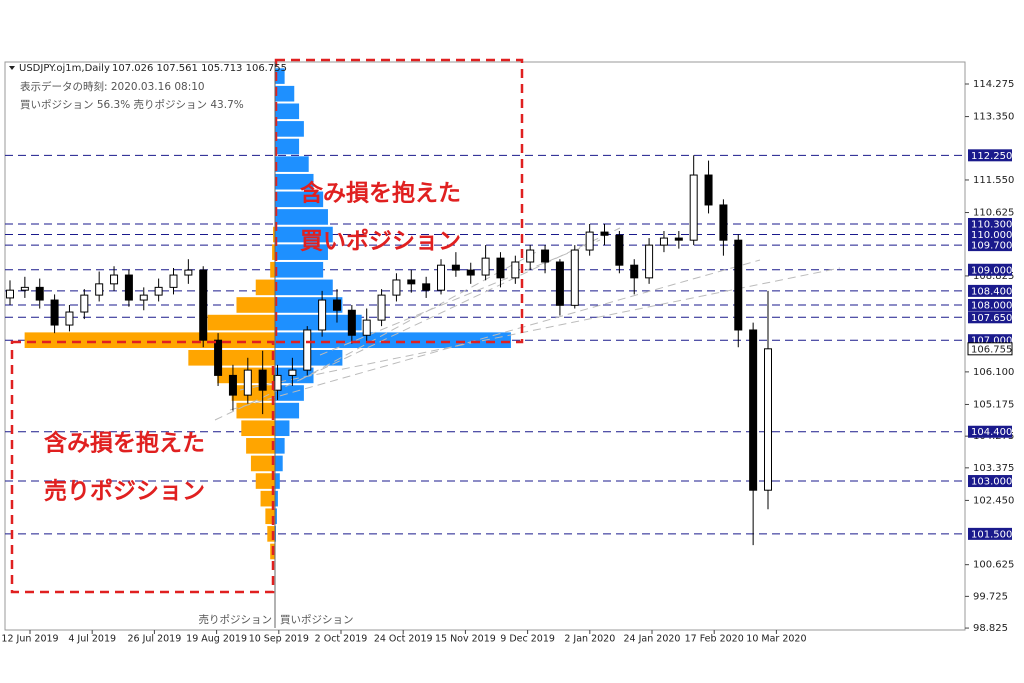 Image resolution: width=1024 pixels, height=683 pixels. Describe the element at coordinates (991, 318) in the screenshot. I see `level-label: 107.650` at that location.